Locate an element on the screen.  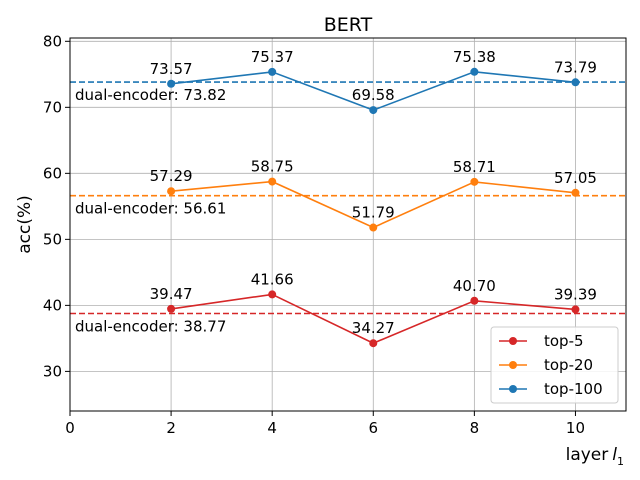
y-tick-label: 40 is located at coordinates (52, 305).